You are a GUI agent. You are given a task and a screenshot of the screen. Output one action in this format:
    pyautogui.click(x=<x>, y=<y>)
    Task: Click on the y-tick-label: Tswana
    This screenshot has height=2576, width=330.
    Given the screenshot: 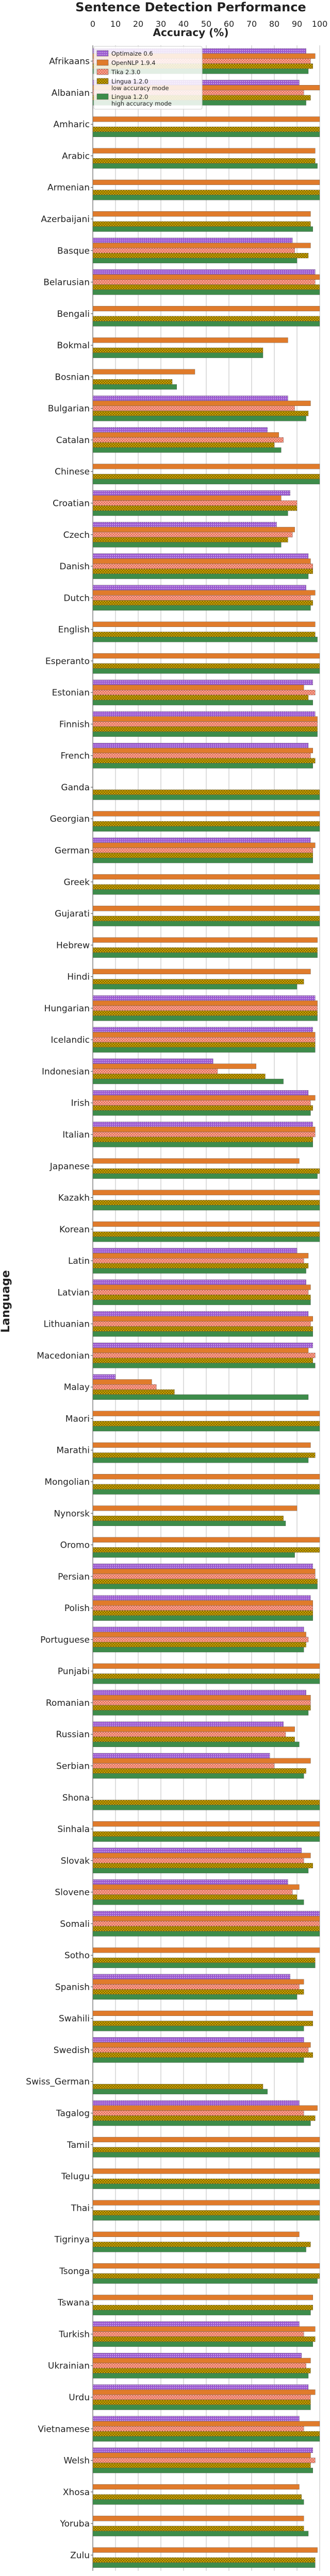 What is the action you would take?
    pyautogui.click(x=74, y=2303)
    